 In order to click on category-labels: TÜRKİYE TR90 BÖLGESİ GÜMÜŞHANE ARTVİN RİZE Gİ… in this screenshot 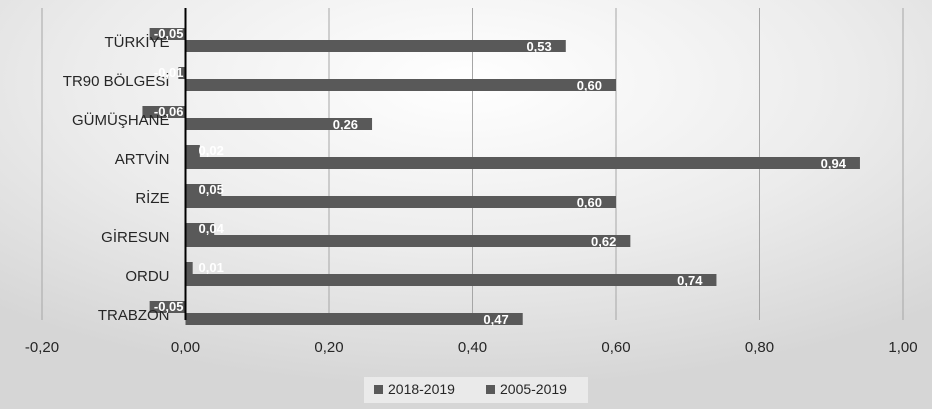, I will do `click(116, 178)`.